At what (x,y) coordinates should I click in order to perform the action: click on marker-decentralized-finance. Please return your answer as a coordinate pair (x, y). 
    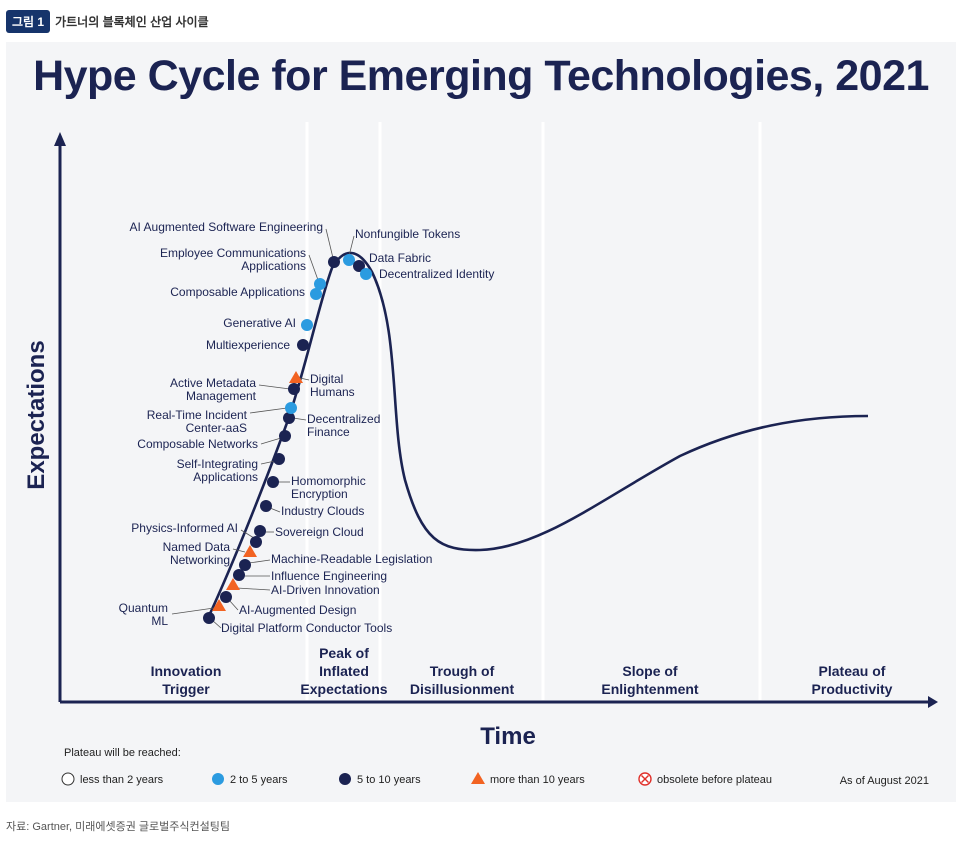
    Looking at the image, I should click on (289, 418).